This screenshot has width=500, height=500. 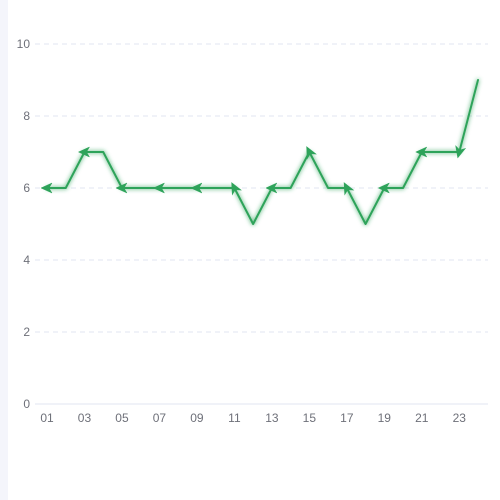 I want to click on x-tick-label: 05, so click(x=122, y=418).